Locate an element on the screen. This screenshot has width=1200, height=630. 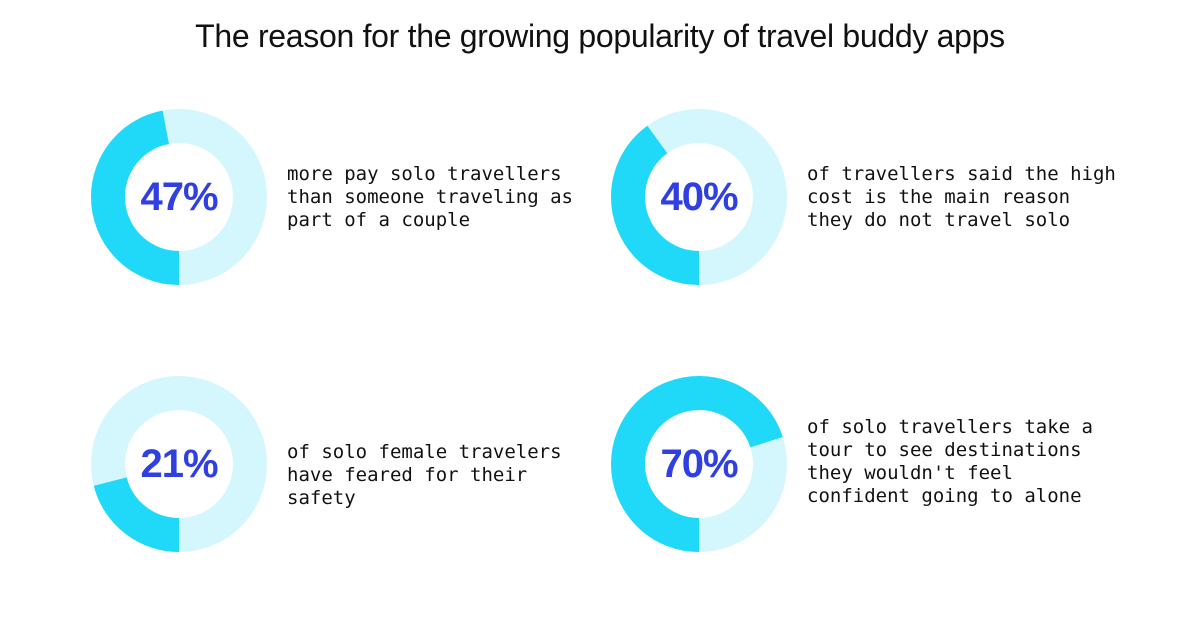
stat-percent-0: 47% is located at coordinates (179, 197).